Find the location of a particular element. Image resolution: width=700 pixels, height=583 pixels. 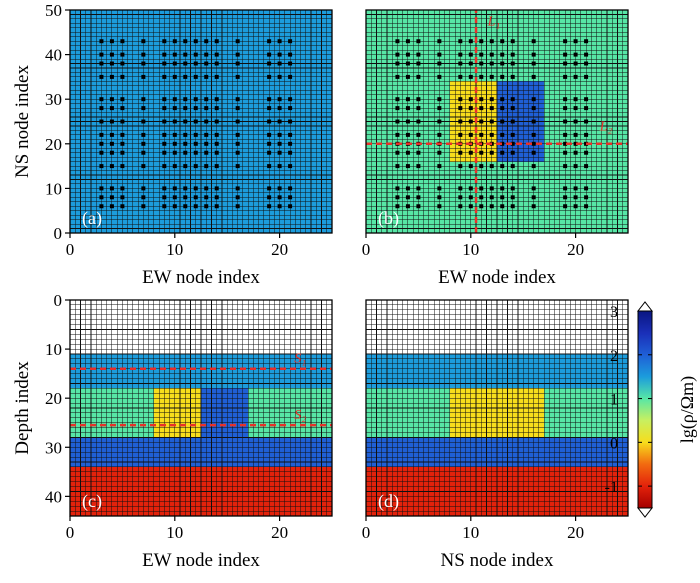

x-axis-title: EW node index is located at coordinates (497, 277).